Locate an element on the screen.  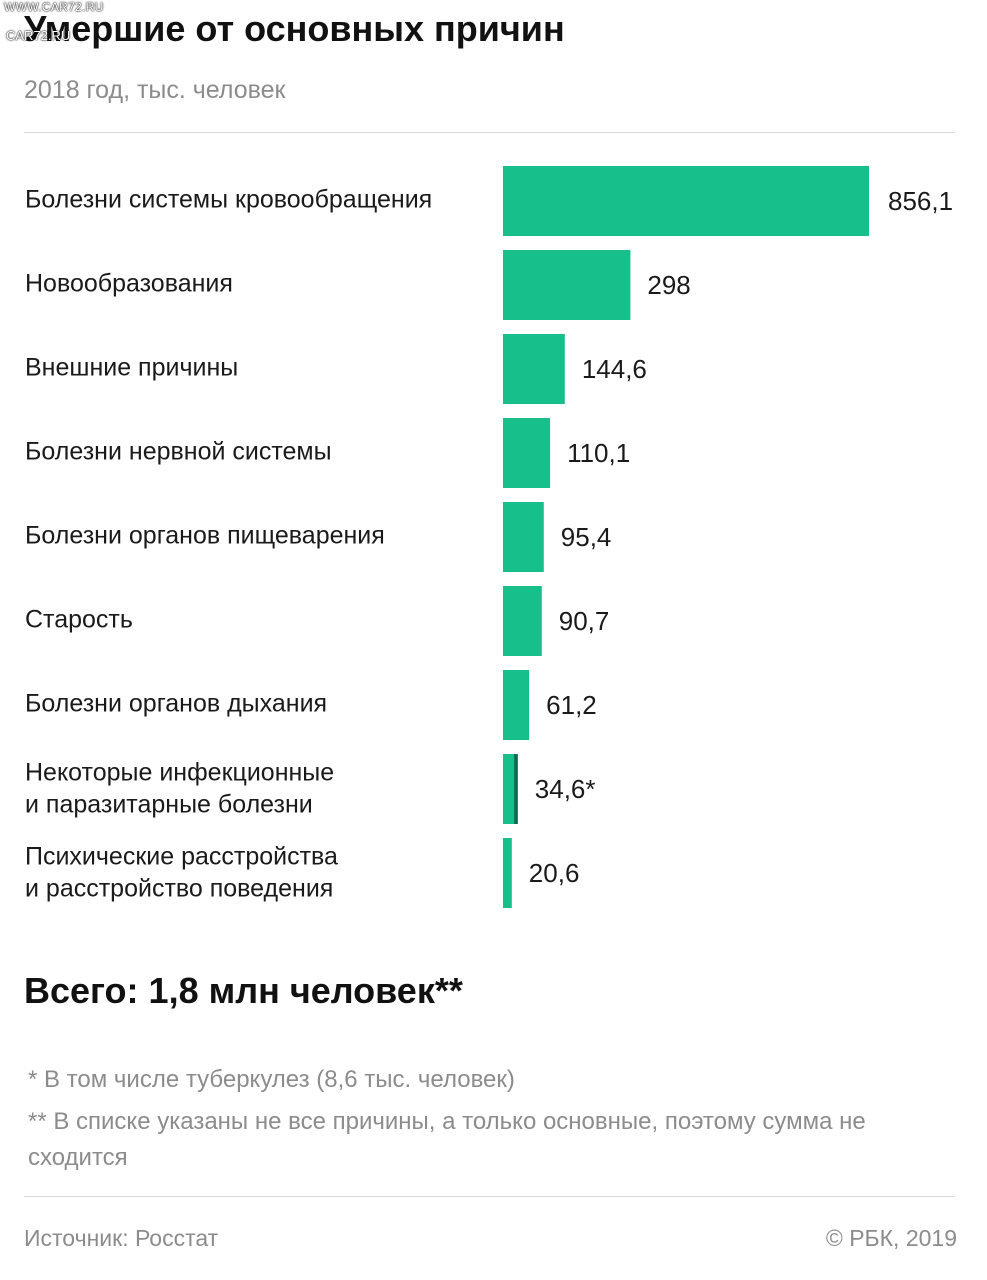
category-label: и расстройство поведения is located at coordinates (179, 889).